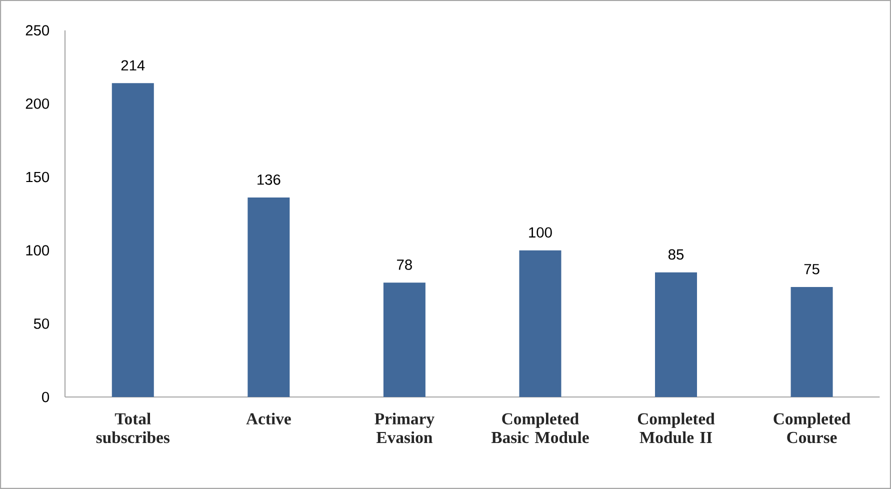 This screenshot has width=891, height=489. What do you see at coordinates (133, 428) in the screenshot?
I see `x-tick-label: Total subscribes` at bounding box center [133, 428].